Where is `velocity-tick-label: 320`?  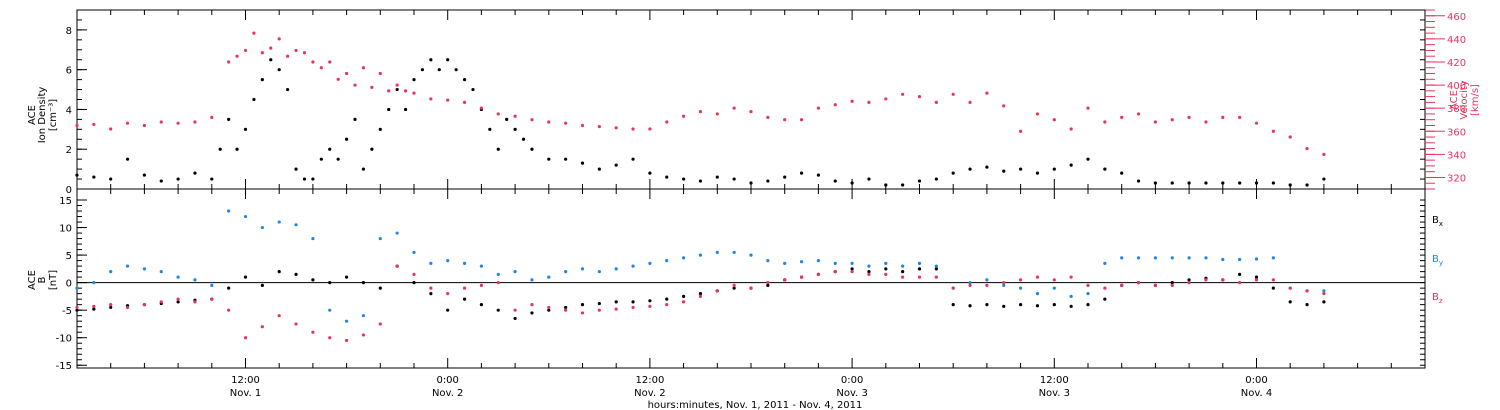 velocity-tick-label: 320 is located at coordinates (1456, 178).